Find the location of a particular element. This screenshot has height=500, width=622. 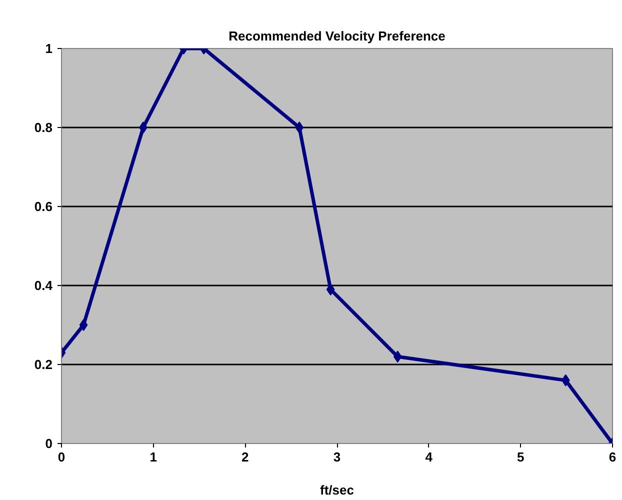

x-axis-title: ft/sec is located at coordinates (337, 490).